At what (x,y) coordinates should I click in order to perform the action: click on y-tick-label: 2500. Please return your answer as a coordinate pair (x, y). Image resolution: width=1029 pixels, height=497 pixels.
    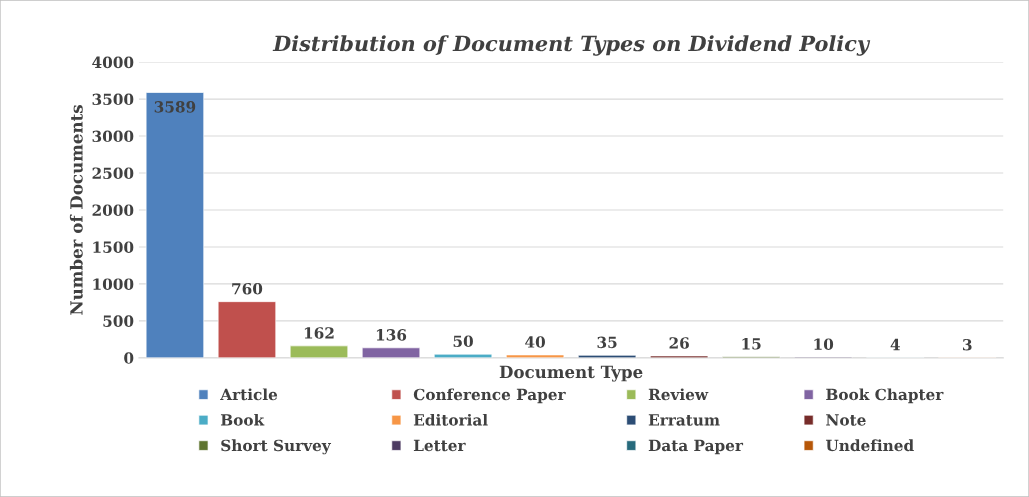
    Looking at the image, I should click on (113, 173).